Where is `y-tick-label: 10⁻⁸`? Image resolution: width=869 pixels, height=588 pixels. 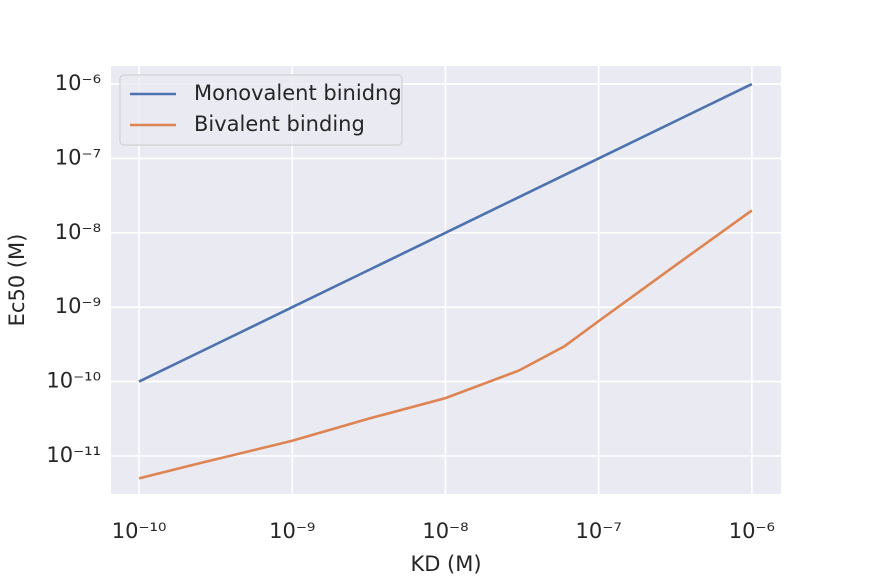 y-tick-label: 10⁻⁸ is located at coordinates (78, 232).